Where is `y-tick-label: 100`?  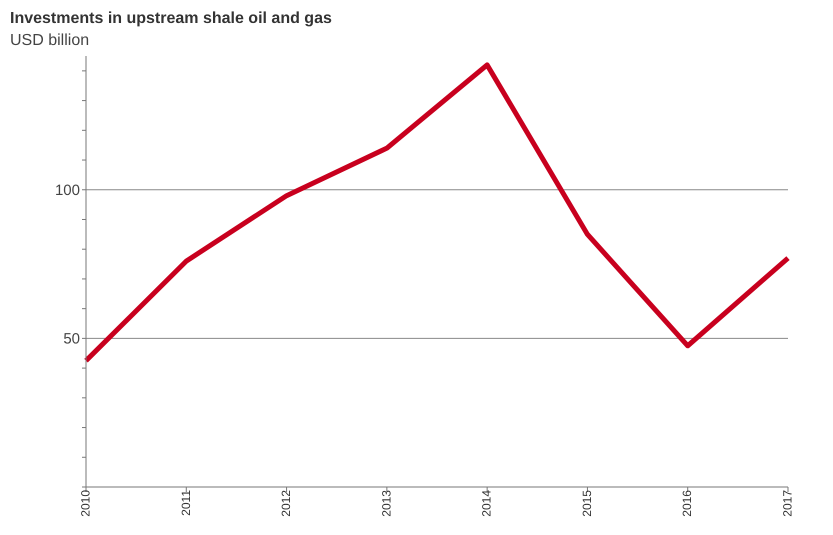 y-tick-label: 100 is located at coordinates (67, 191).